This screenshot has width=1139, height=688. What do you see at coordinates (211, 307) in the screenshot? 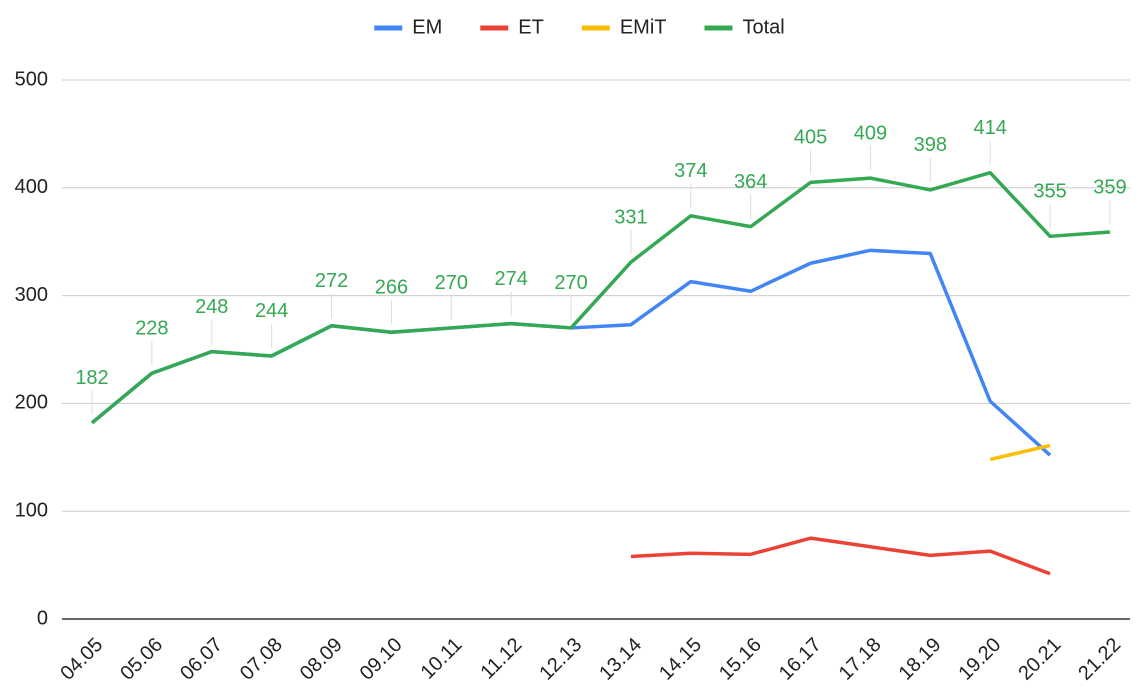
I see `data-label: 248` at bounding box center [211, 307].